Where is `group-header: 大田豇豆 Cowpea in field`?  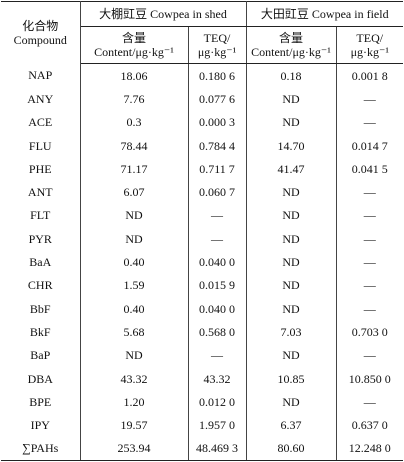 group-header: 大田豇豆 Cowpea in field is located at coordinates (324, 14).